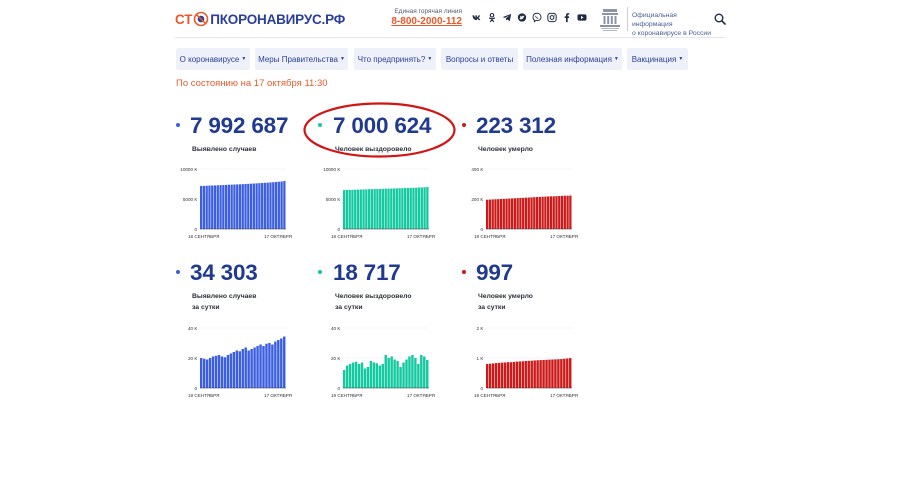 This screenshot has height=503, width=900. What do you see at coordinates (373, 149) in the screenshot?
I see `caption-line: Человек выздоровело` at bounding box center [373, 149].